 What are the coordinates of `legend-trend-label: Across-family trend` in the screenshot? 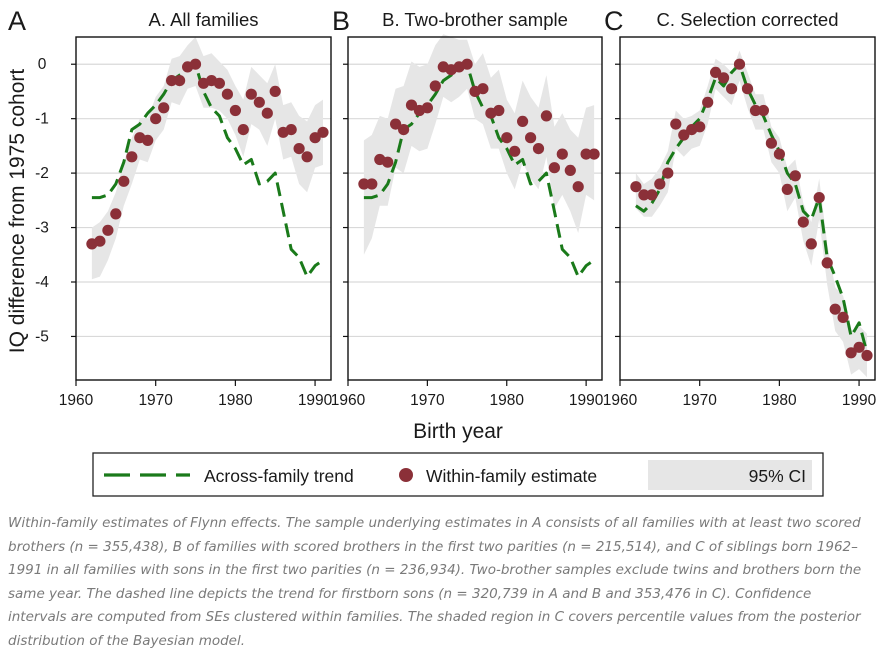 It's located at (279, 476).